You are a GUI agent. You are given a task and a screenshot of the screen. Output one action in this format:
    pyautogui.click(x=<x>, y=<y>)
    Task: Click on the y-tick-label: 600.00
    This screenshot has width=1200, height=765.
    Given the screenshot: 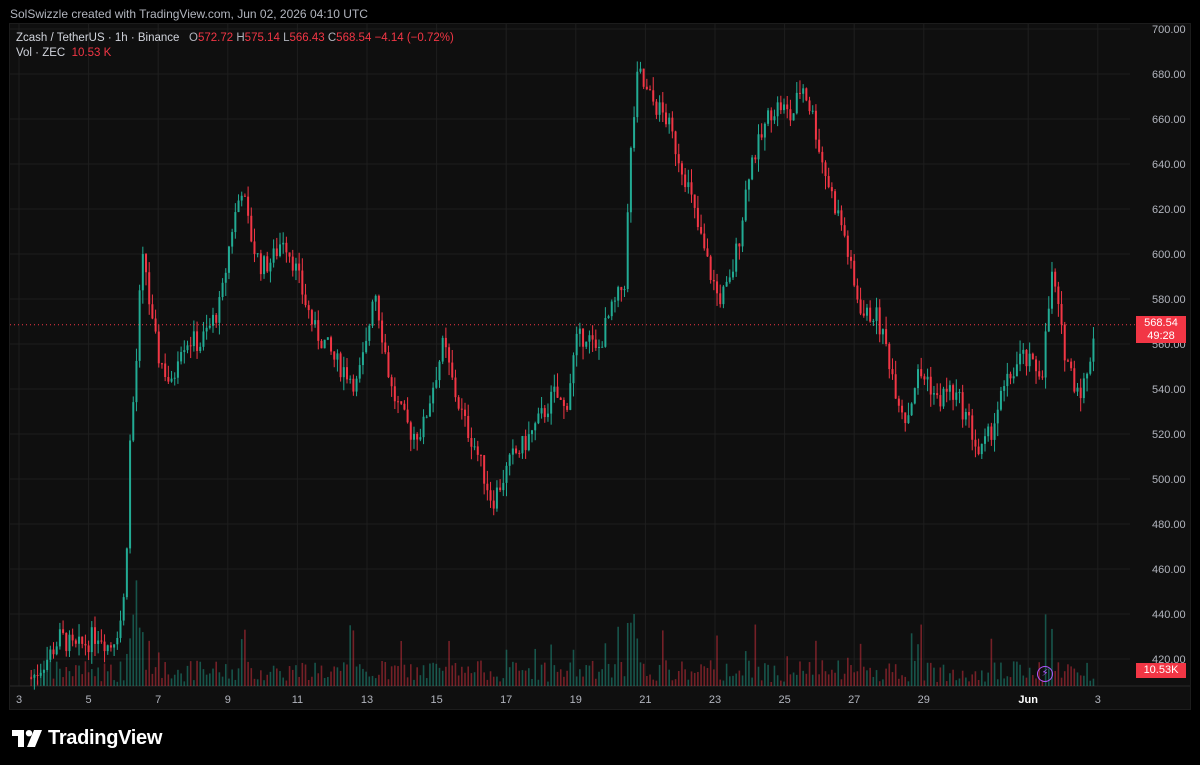 What is the action you would take?
    pyautogui.click(x=1169, y=255)
    